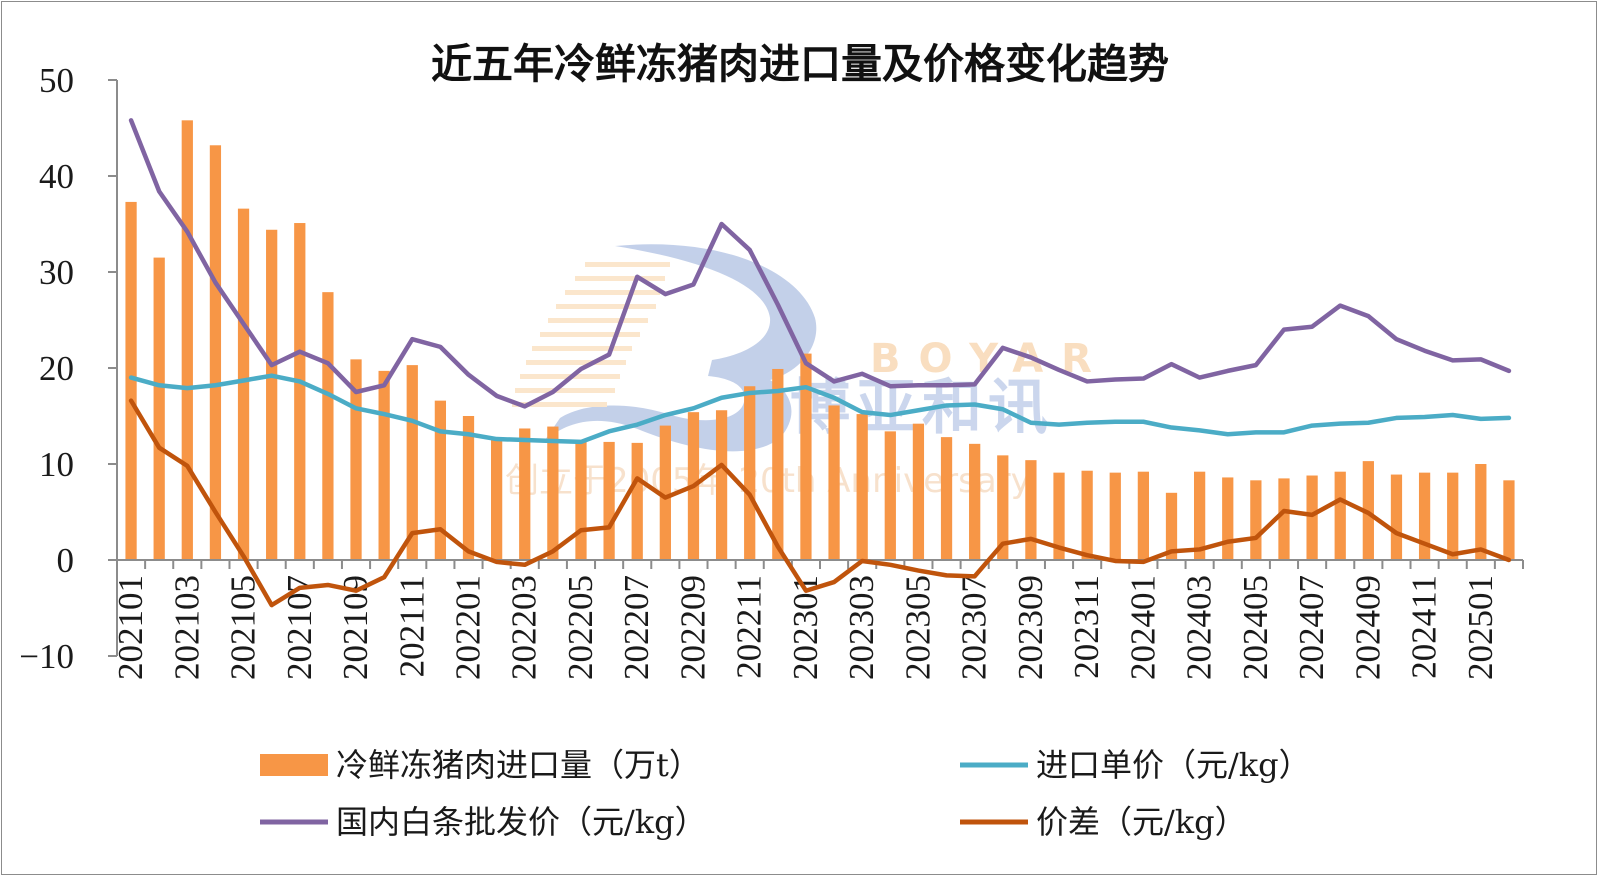 The image size is (1600, 878). What do you see at coordinates (1030, 627) in the screenshot?
I see `x-tick-label: 202309` at bounding box center [1030, 627].